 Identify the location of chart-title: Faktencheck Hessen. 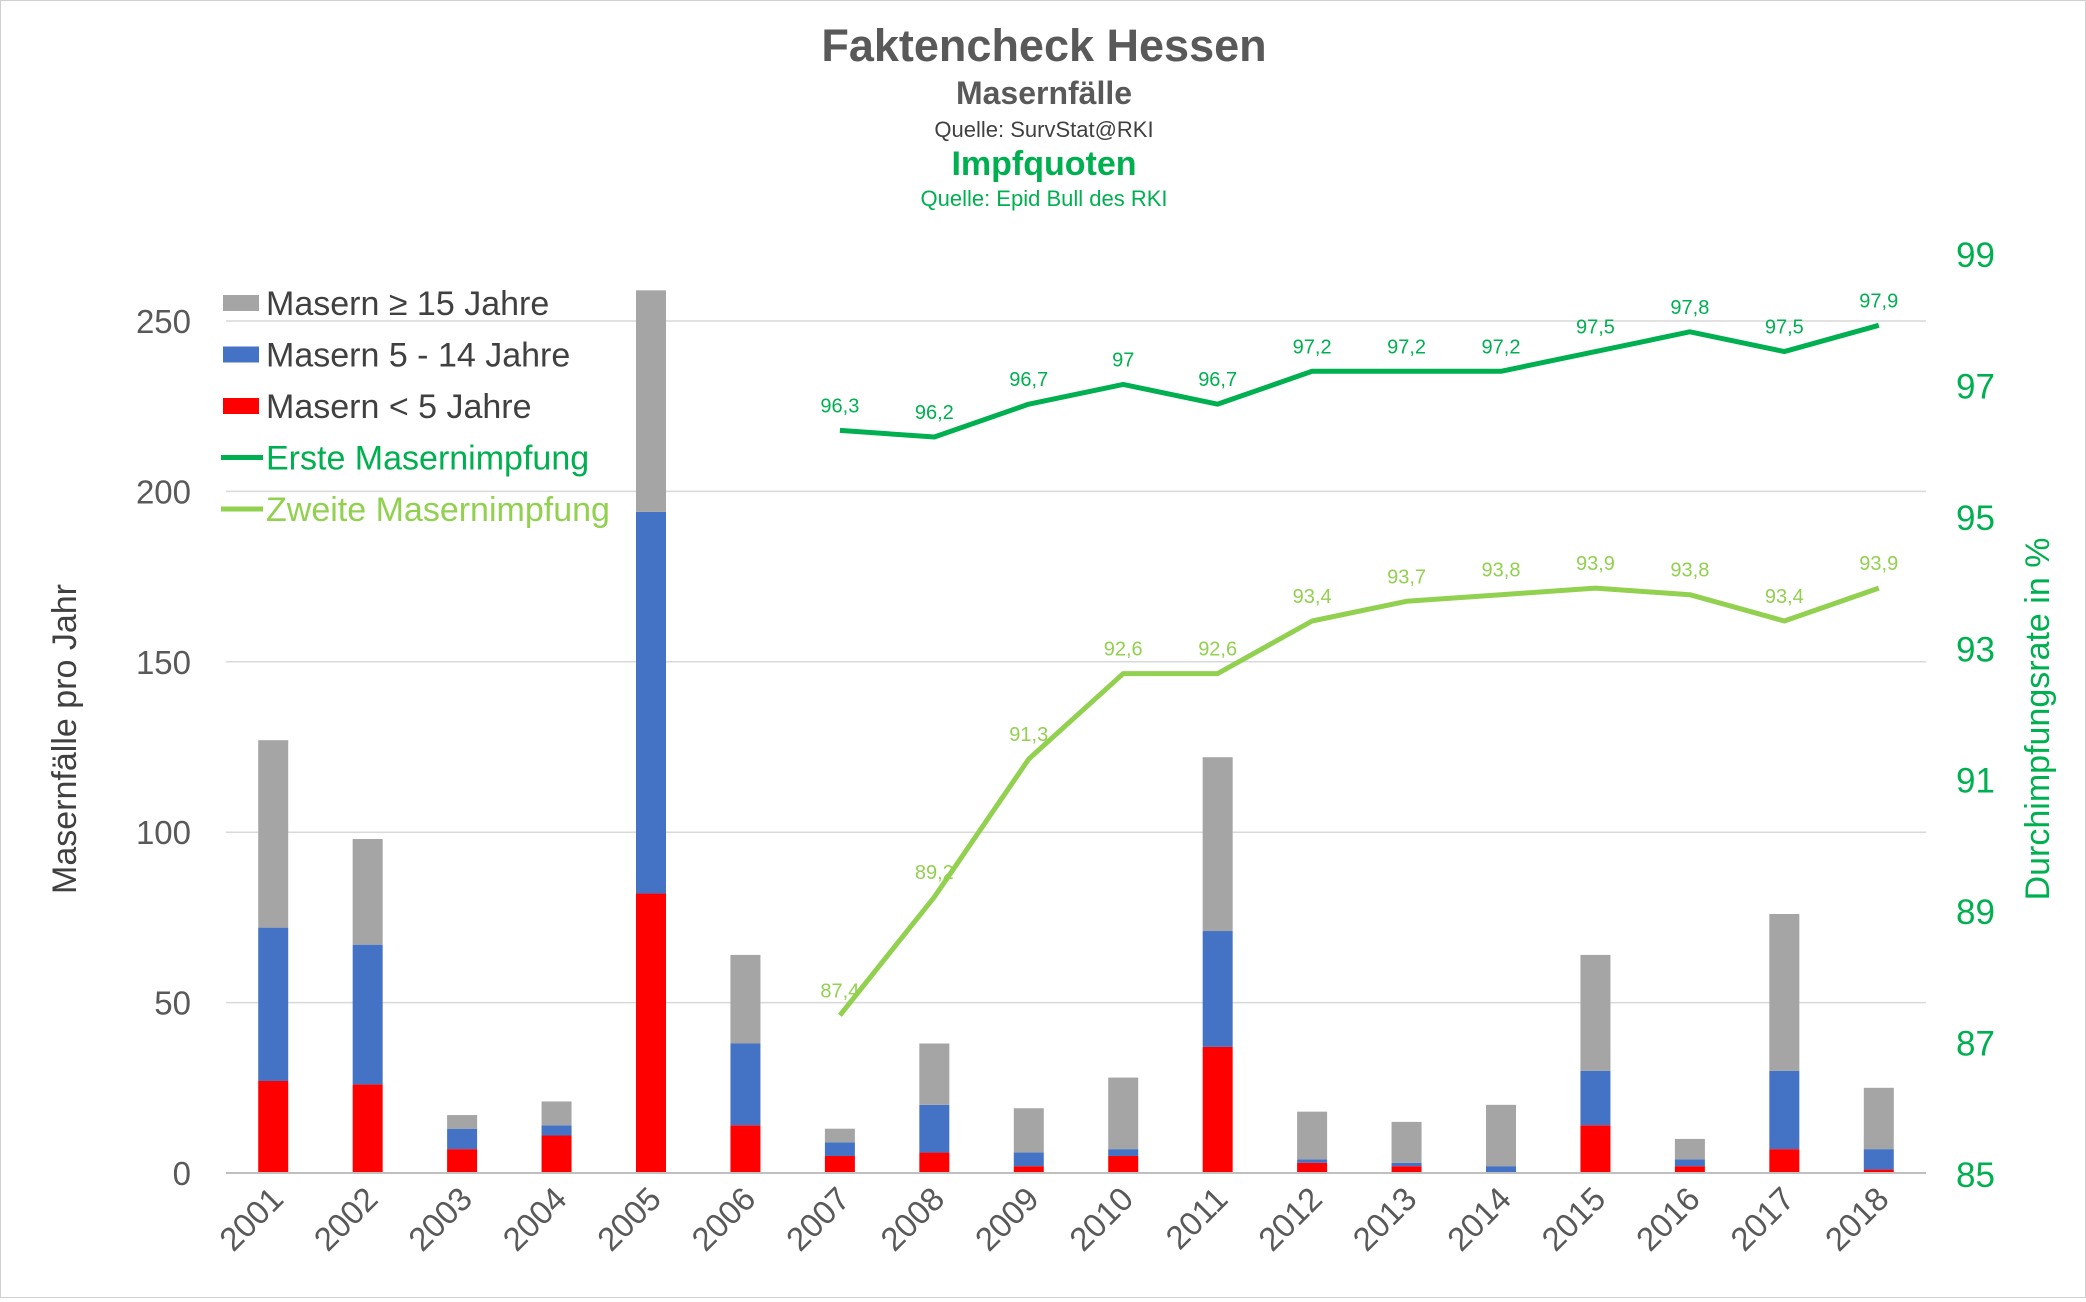
(1043, 45).